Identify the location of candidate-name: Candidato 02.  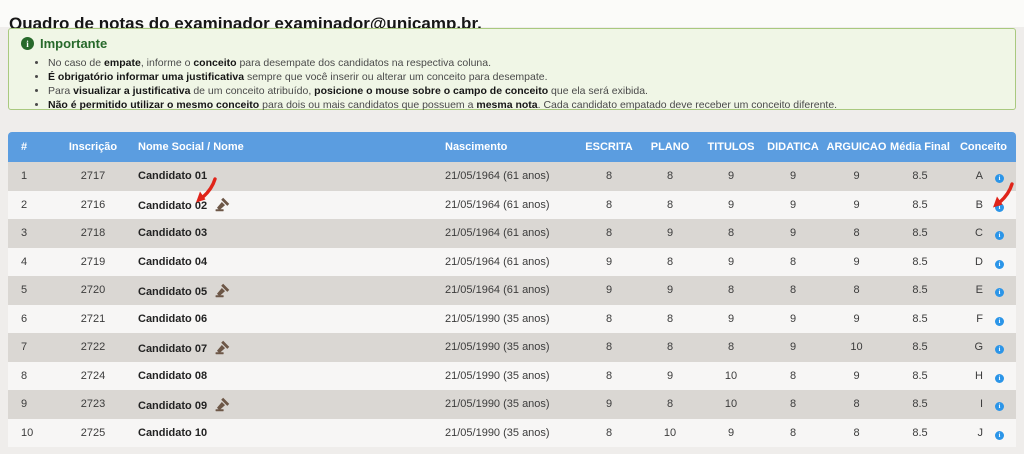
(173, 206).